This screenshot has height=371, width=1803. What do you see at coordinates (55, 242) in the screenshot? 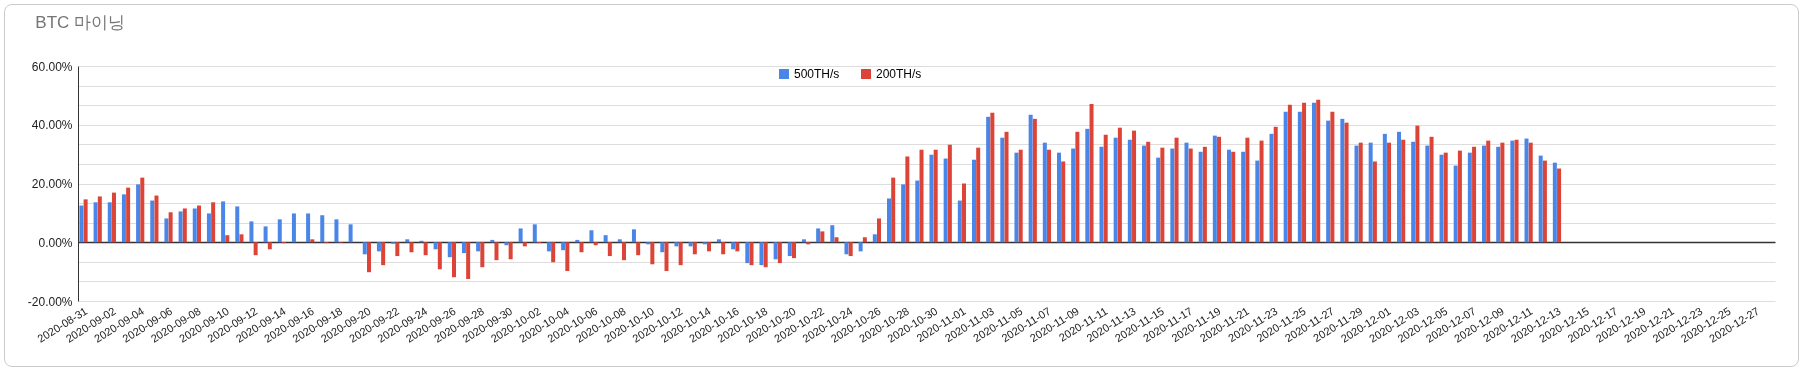
I see `y-tick-label: 0.00%` at bounding box center [55, 242].